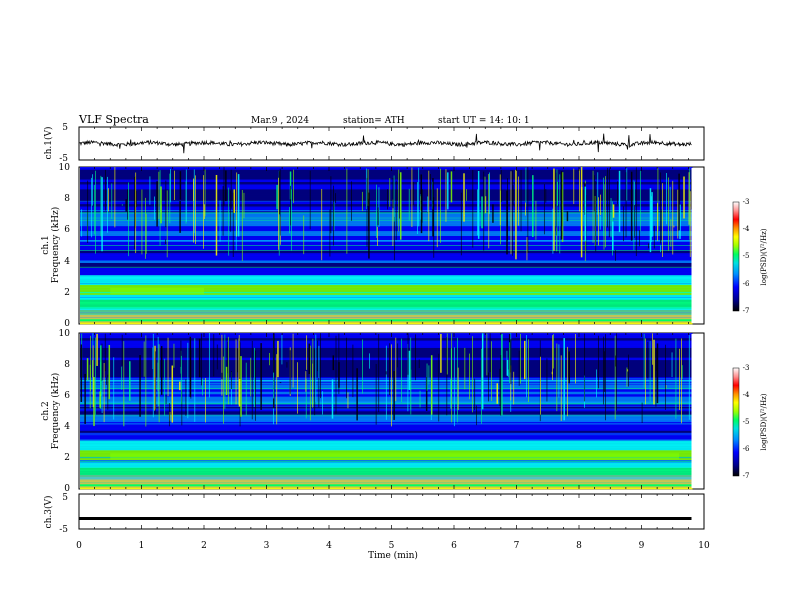 The width and height of the screenshot is (792, 612). Describe the element at coordinates (46, 244) in the screenshot. I see `ch1-spec-ylabel-ch: ch.1` at that location.